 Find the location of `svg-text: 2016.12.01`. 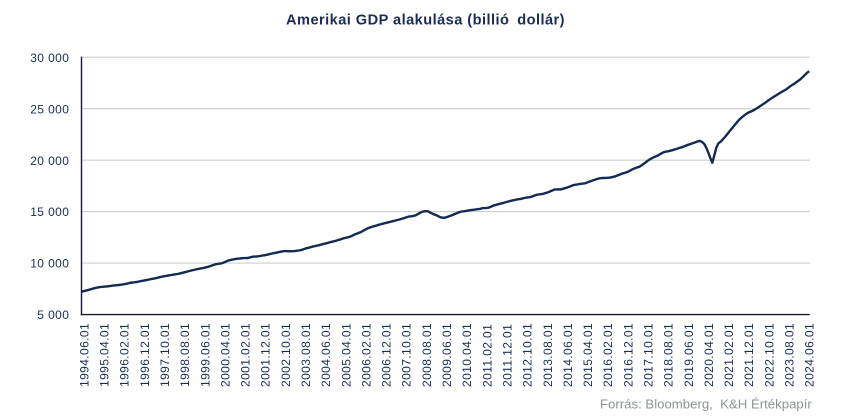

svg-text: 2016.12.01 is located at coordinates (628, 355).